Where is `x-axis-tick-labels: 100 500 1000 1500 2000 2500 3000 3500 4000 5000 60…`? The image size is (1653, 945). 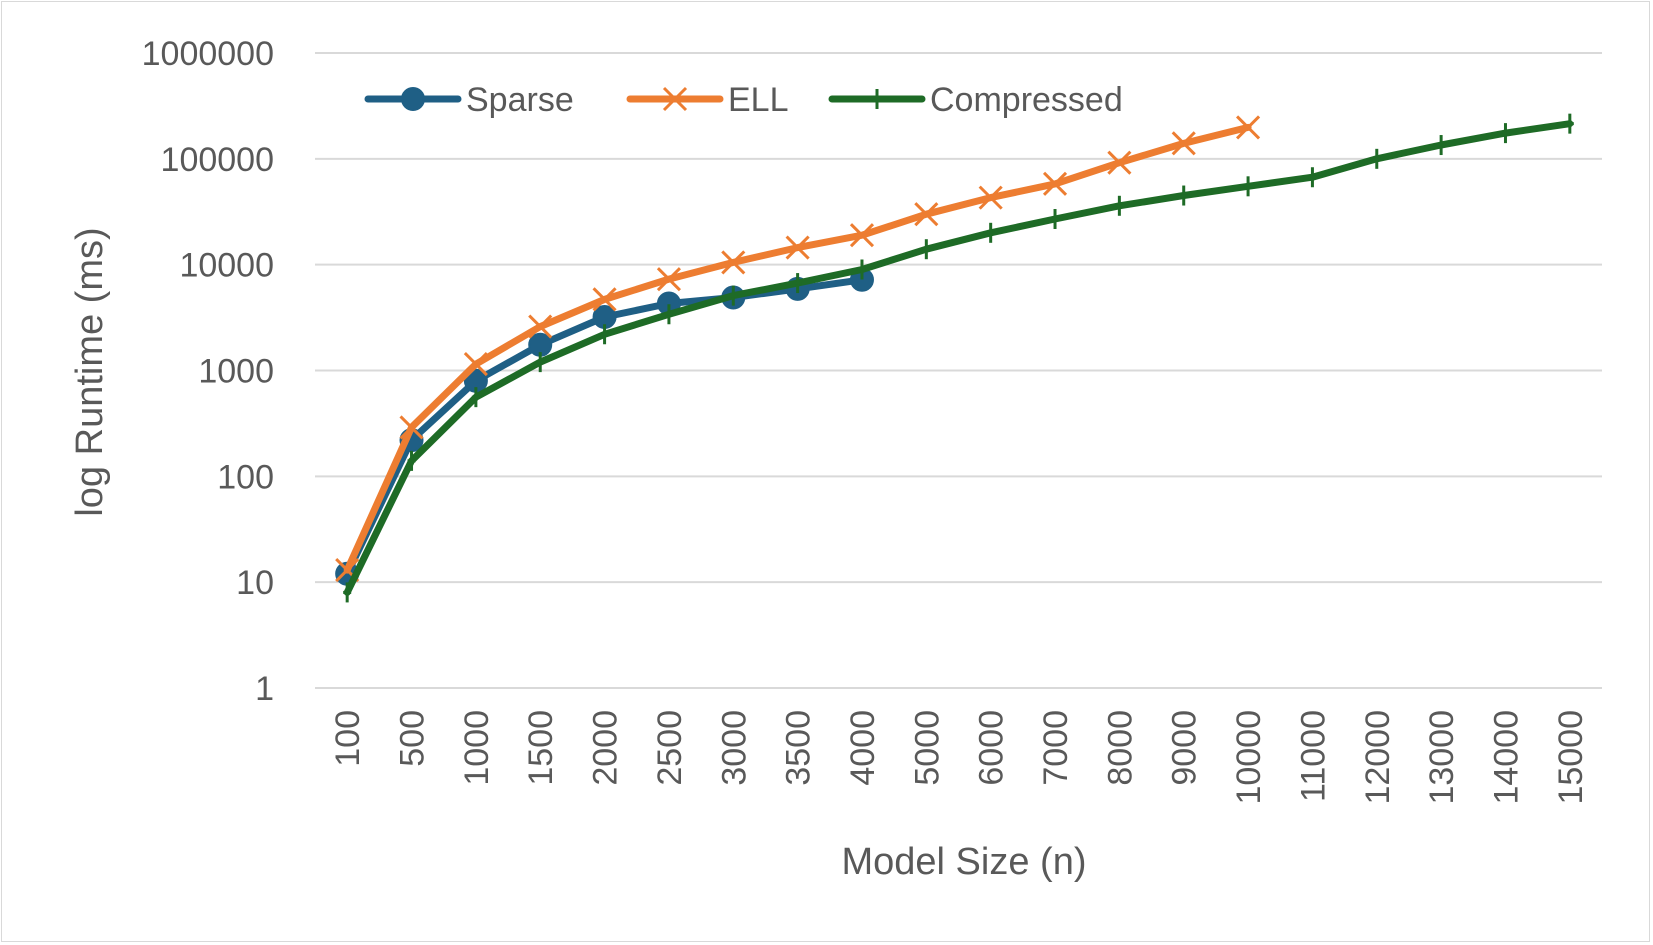 x-axis-tick-labels: 100 500 1000 1500 2000 2500 3000 3500 4000 5000 60… is located at coordinates (959, 757).